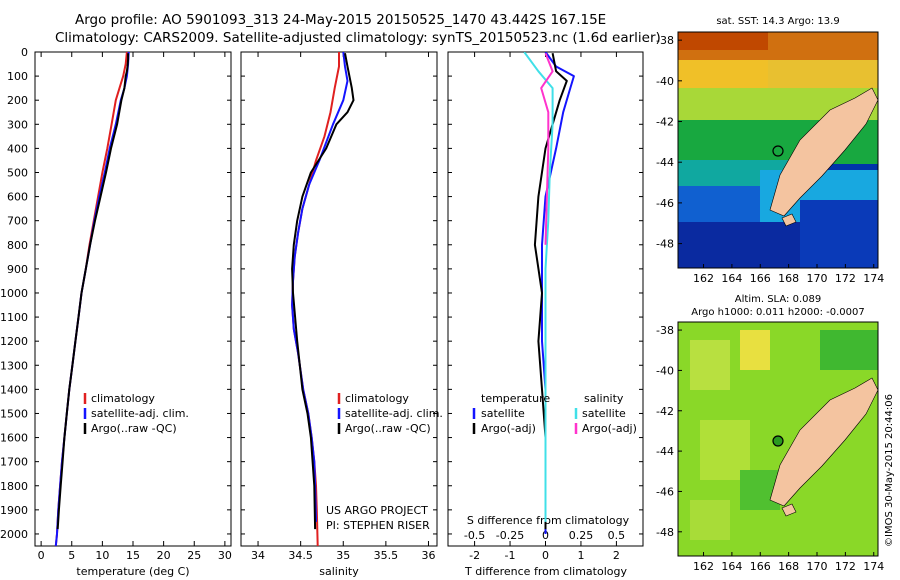 The image size is (900, 580). I want to click on sla-map-field, so click(778, 439).